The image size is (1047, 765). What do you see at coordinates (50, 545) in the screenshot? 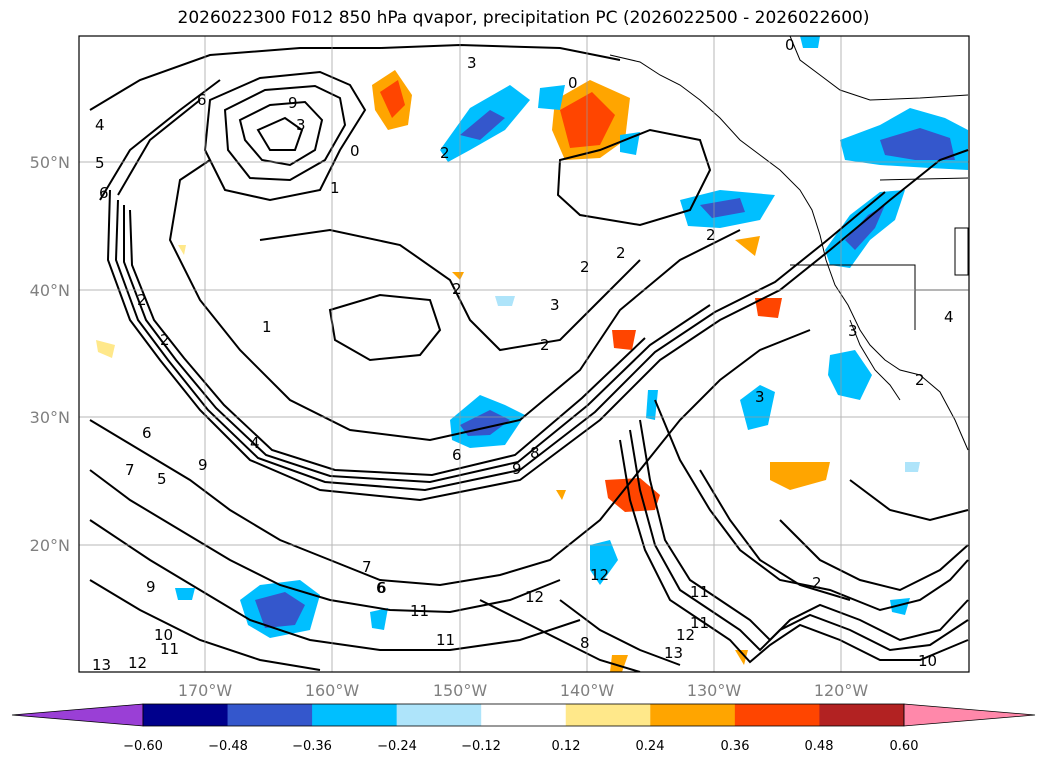
I see `lat-tick: 20°N` at bounding box center [50, 545].